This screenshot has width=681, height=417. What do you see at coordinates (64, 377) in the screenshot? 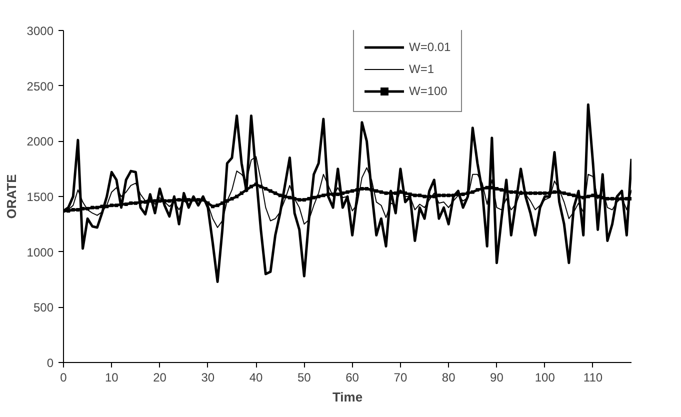
I see `x-tick-label: 0` at bounding box center [64, 377].